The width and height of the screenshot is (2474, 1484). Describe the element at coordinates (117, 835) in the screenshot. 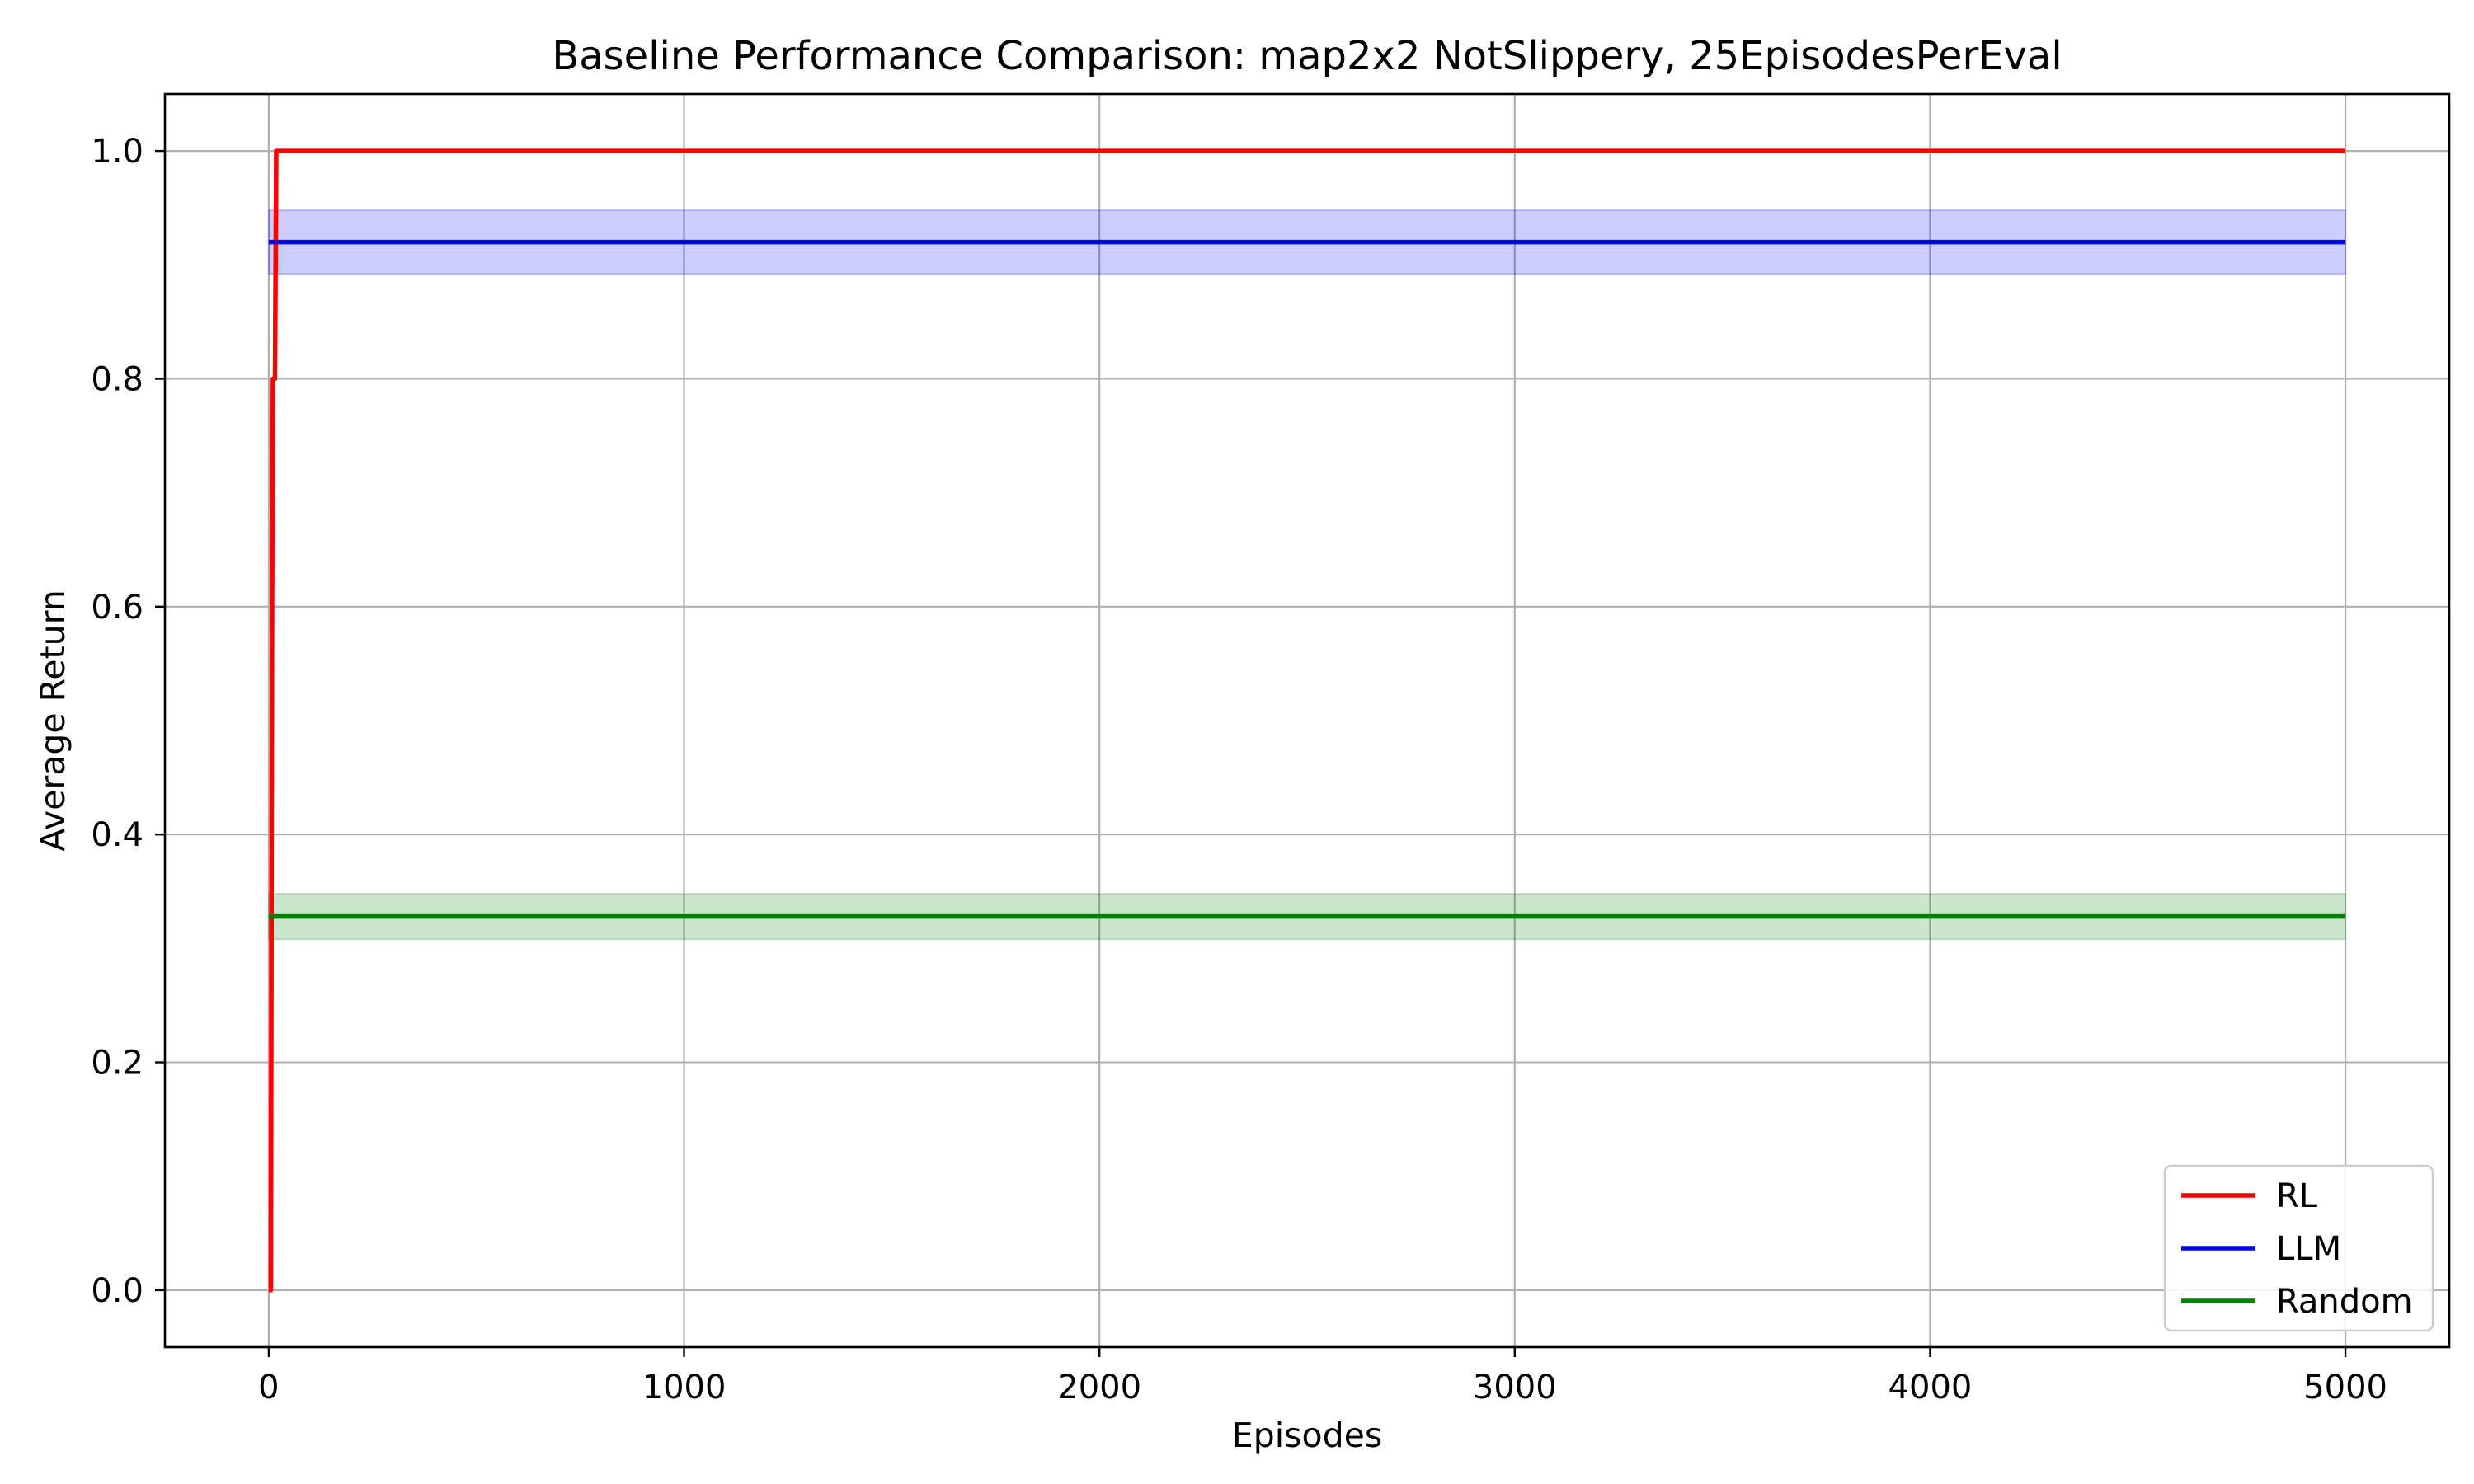

I see `y-tick-label-0-4: 0.4` at that location.